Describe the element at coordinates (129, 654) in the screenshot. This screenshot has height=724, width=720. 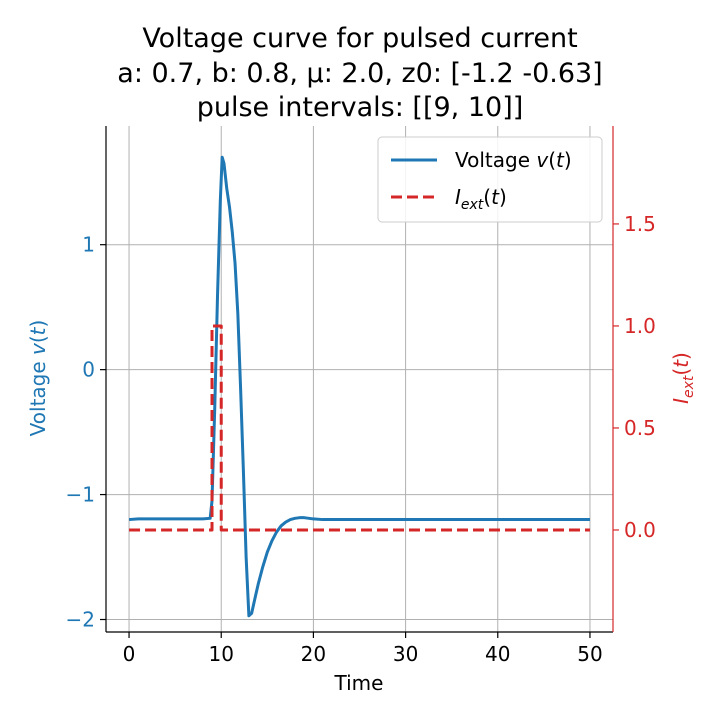
I see `x-tick-label: 0` at that location.